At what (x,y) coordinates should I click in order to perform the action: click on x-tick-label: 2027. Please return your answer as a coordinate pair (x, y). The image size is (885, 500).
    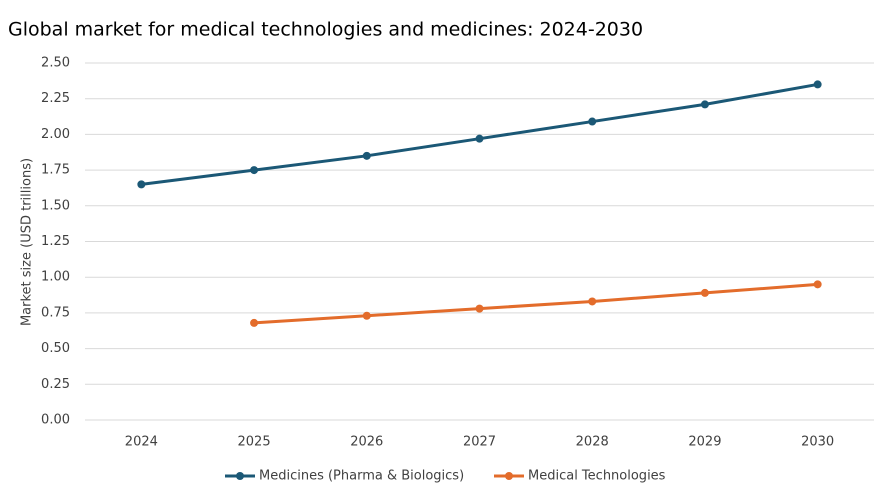
    Looking at the image, I should click on (479, 442).